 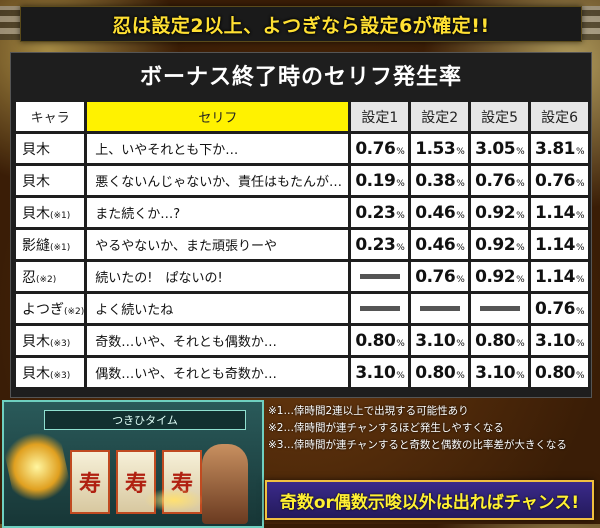 I want to click on chance-banner-text: 奇数or偶数示唆以外は出ればチャンス!, so click(x=429, y=502).